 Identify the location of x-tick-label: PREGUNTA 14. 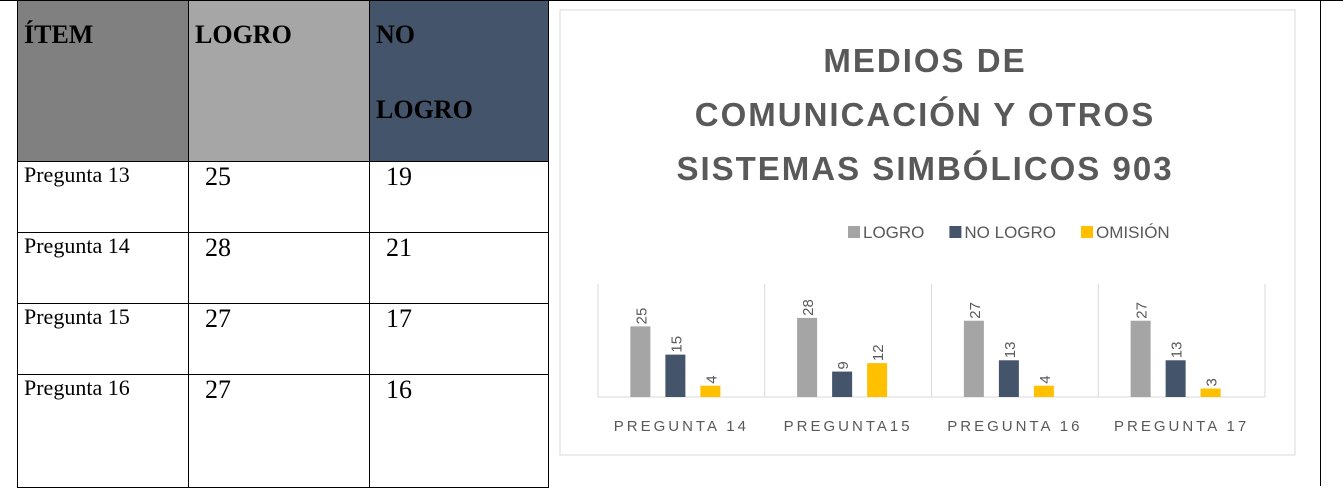
(681, 426).